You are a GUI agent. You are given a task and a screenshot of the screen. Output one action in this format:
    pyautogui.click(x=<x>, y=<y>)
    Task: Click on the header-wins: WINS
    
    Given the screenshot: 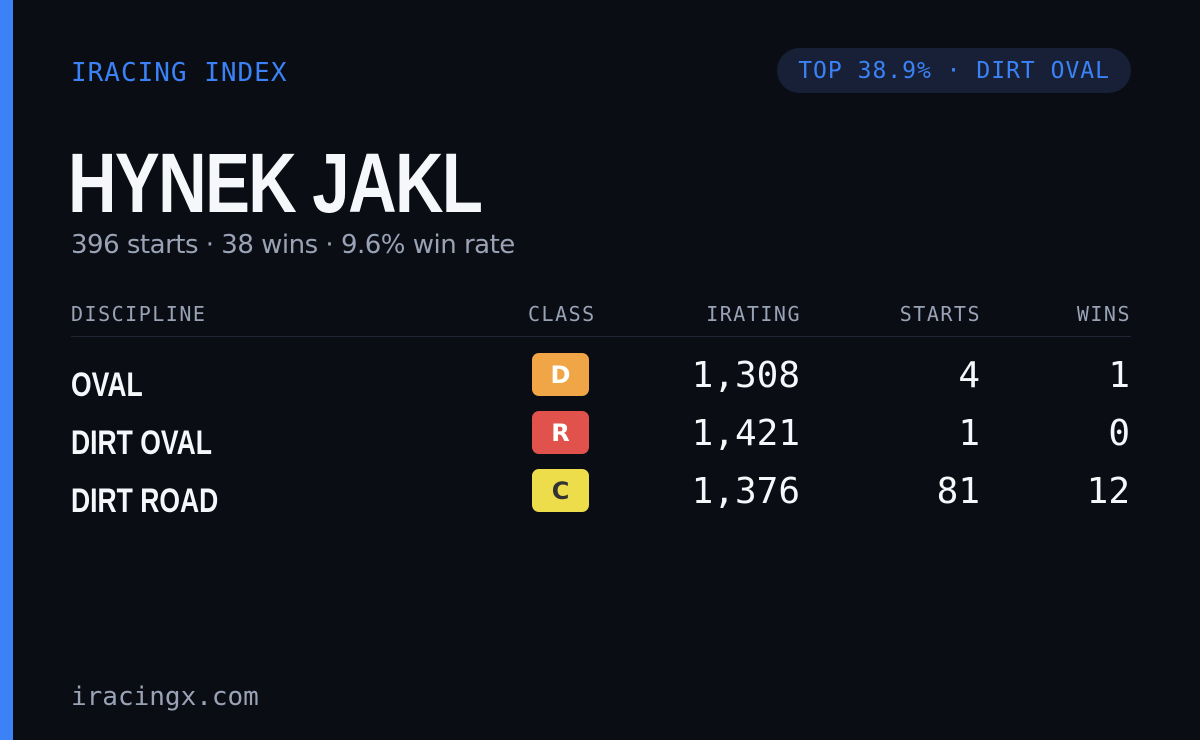 What is the action you would take?
    pyautogui.click(x=1103, y=314)
    